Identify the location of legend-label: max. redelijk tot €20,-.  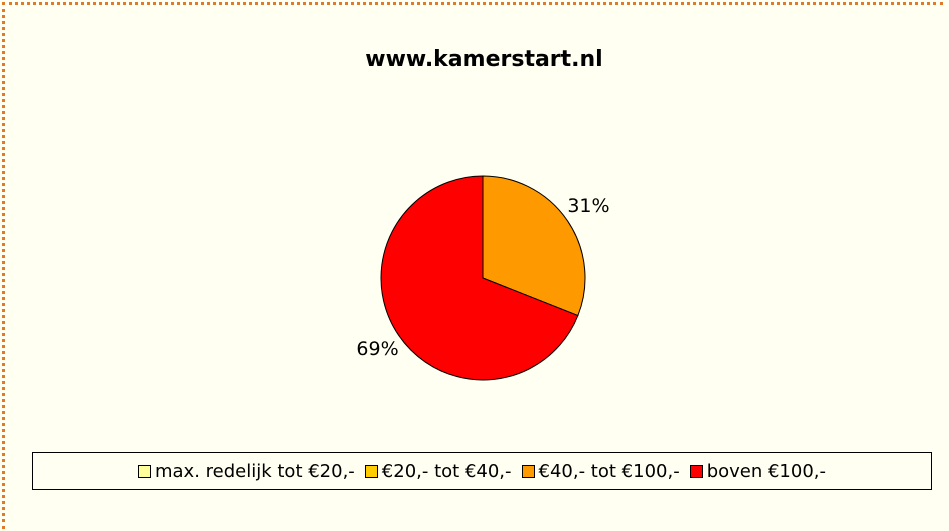
(254, 471).